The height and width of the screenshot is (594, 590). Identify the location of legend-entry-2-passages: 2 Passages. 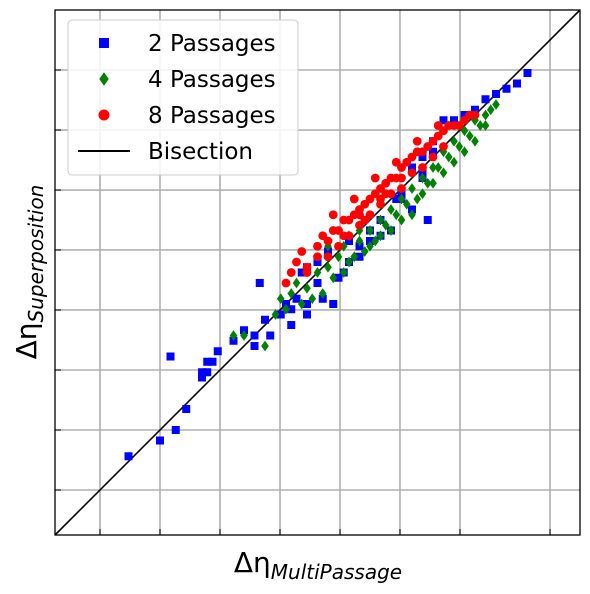
(187, 44).